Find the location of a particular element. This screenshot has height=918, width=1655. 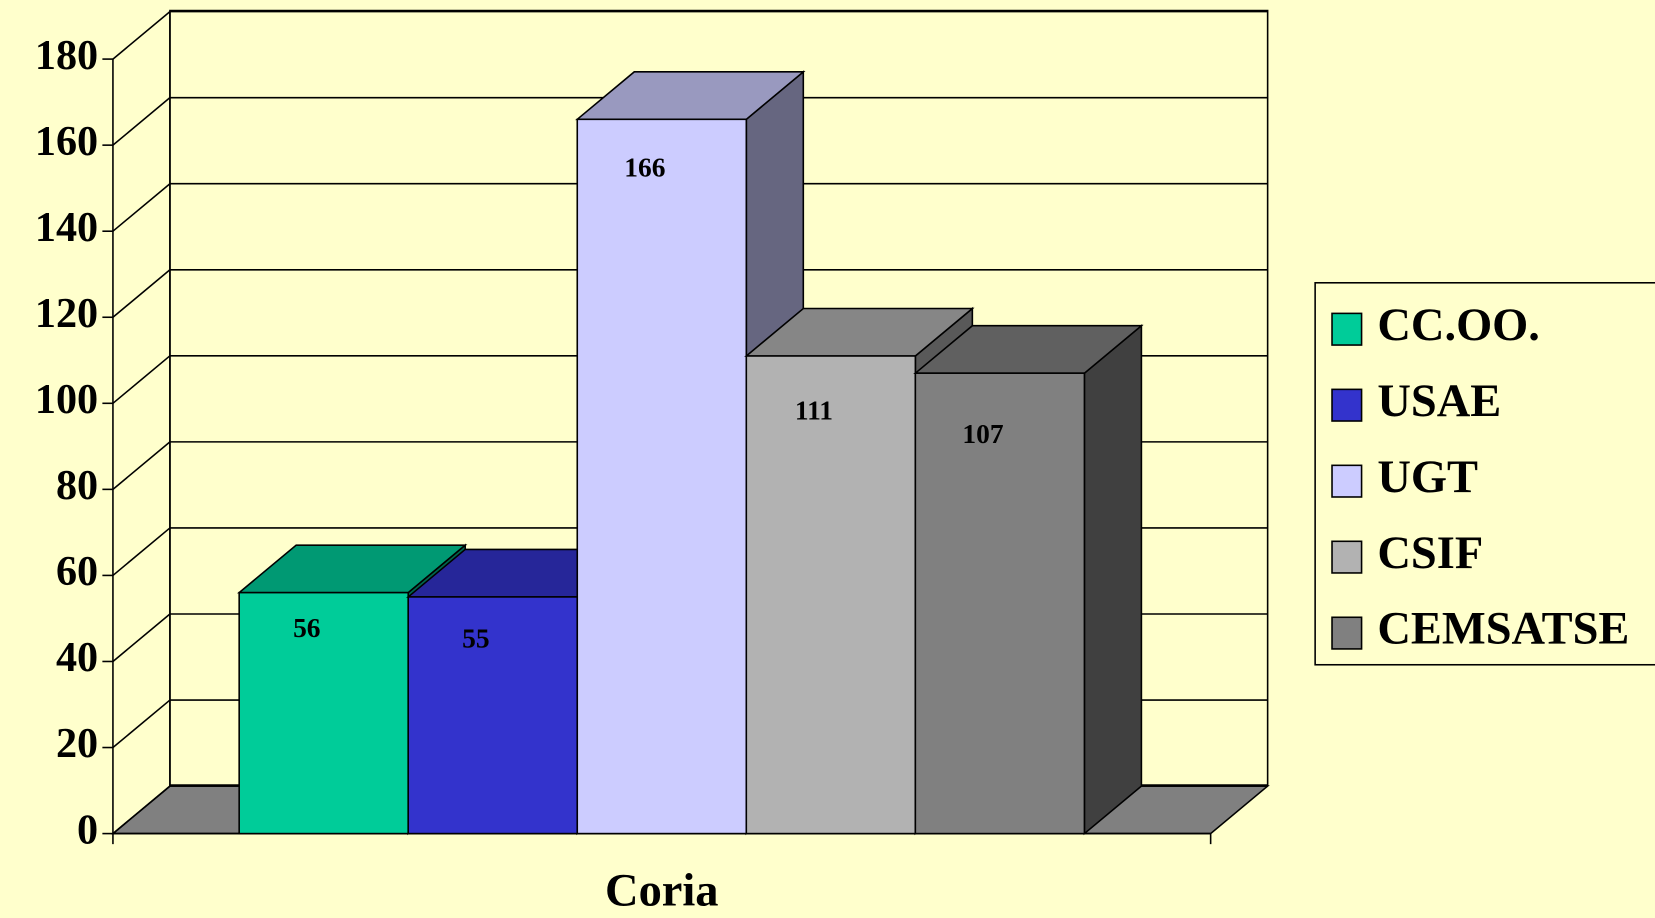

data-label: 166 is located at coordinates (644, 167).